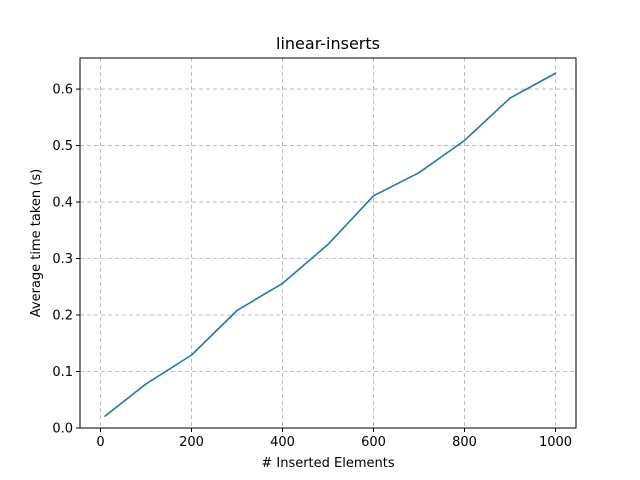 The height and width of the screenshot is (480, 640). What do you see at coordinates (62, 372) in the screenshot?
I see `y-tick-label: 0.1` at bounding box center [62, 372].